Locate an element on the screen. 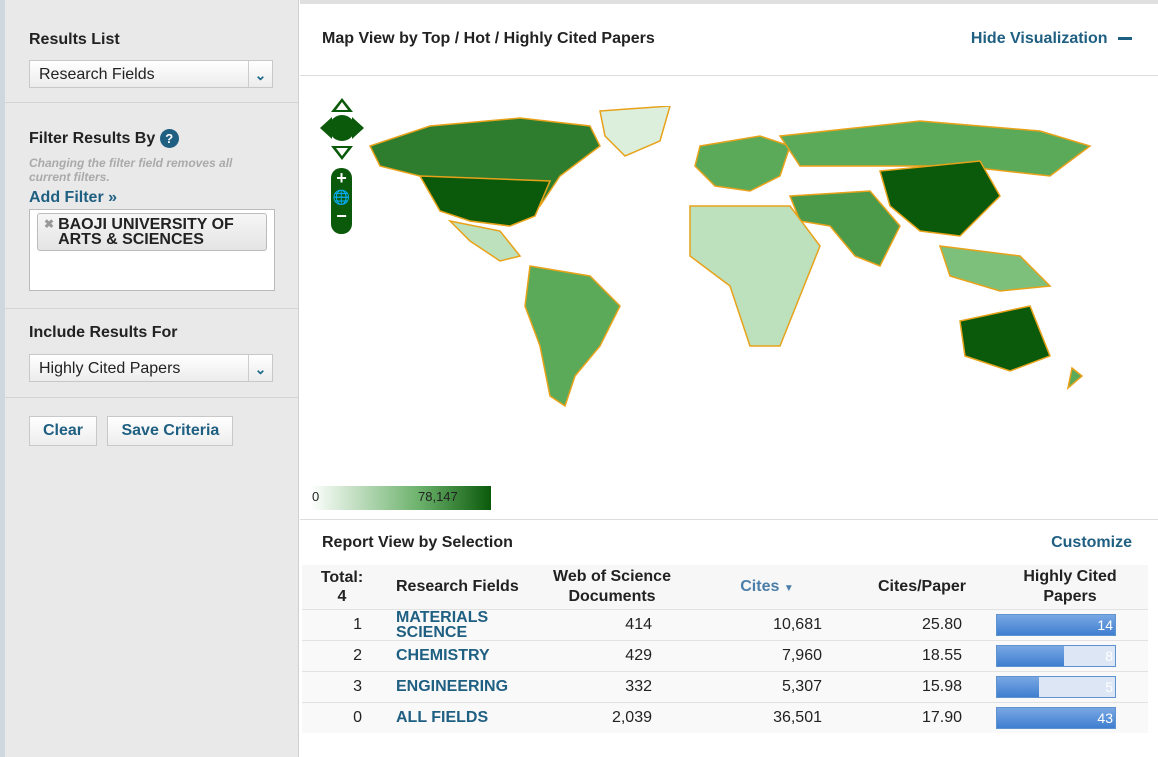  bar-value: 43 is located at coordinates (1105, 717).